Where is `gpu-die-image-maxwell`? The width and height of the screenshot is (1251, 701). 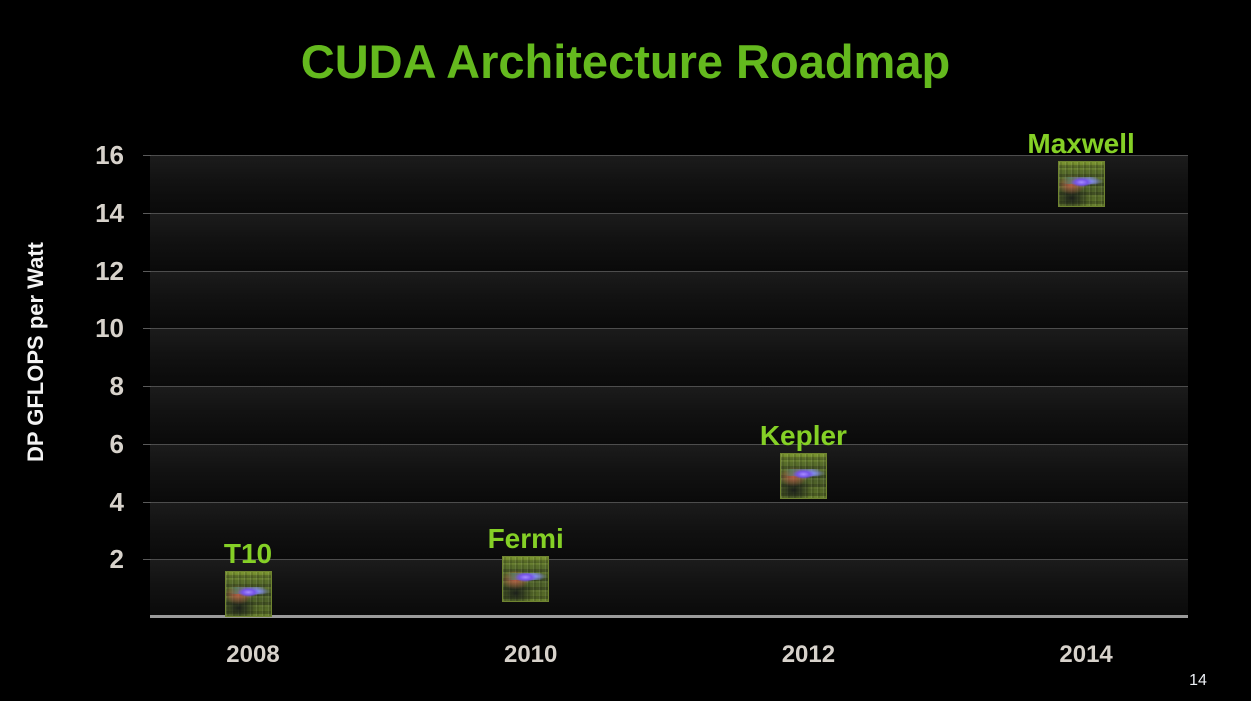 gpu-die-image-maxwell is located at coordinates (1081, 183).